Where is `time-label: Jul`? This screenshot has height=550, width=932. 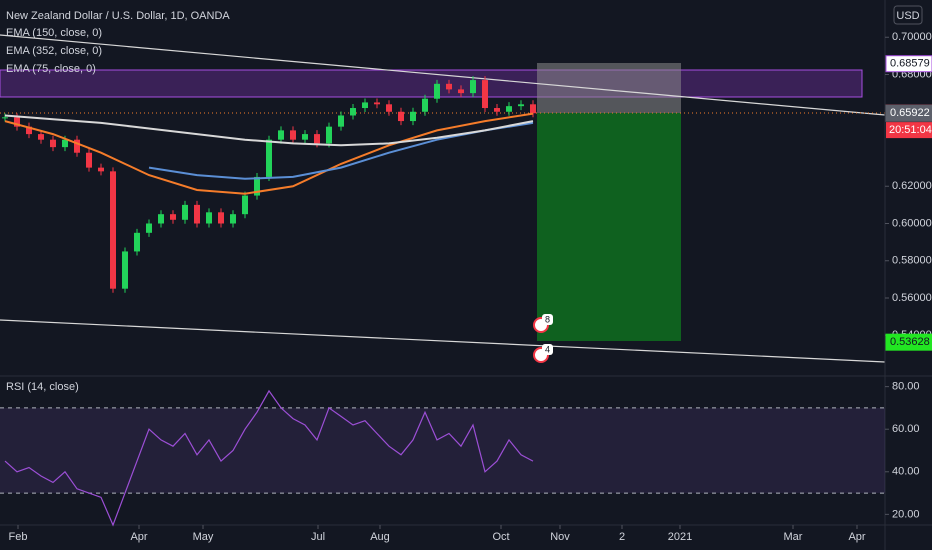 time-label: Jul is located at coordinates (318, 537).